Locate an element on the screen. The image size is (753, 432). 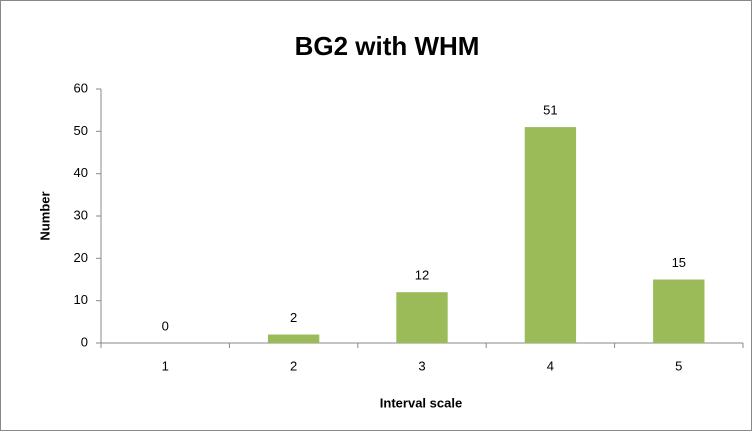
y-tick-label: 50 is located at coordinates (81, 130).